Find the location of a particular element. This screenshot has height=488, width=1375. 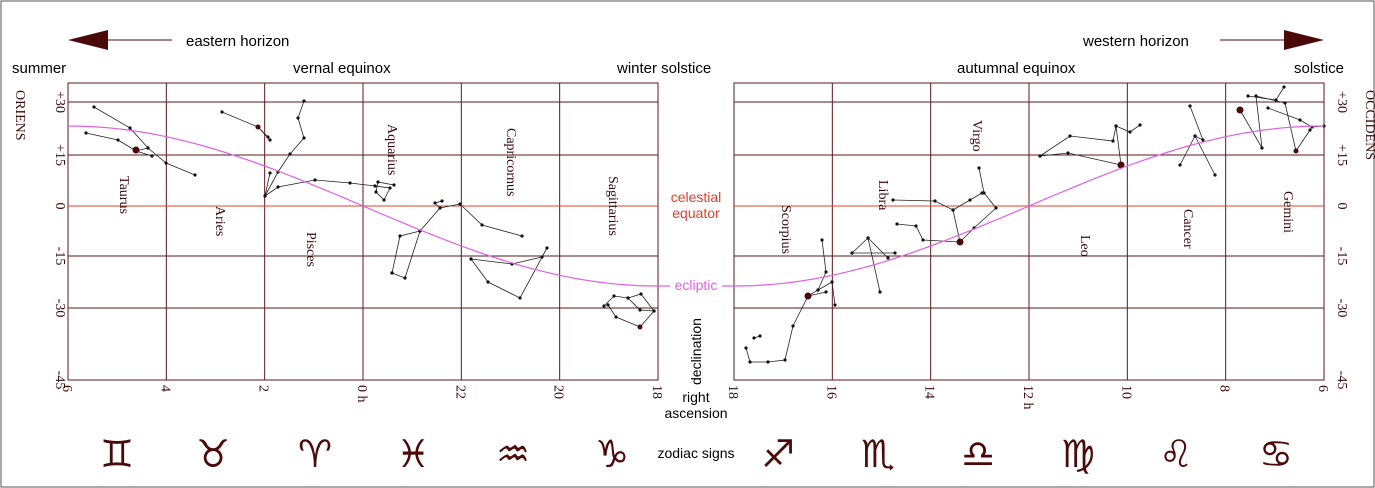

eastern-arrow is located at coordinates (120, 40).